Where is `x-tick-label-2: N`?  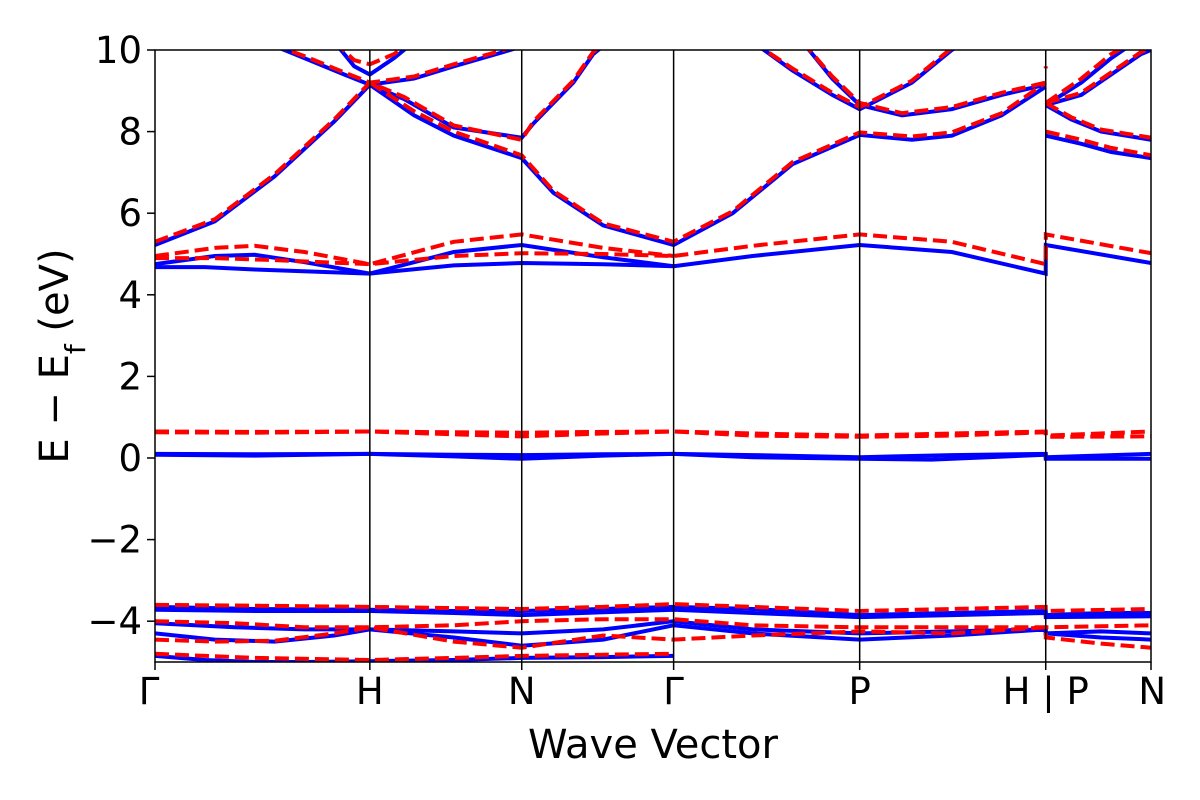 x-tick-label-2: N is located at coordinates (522, 691).